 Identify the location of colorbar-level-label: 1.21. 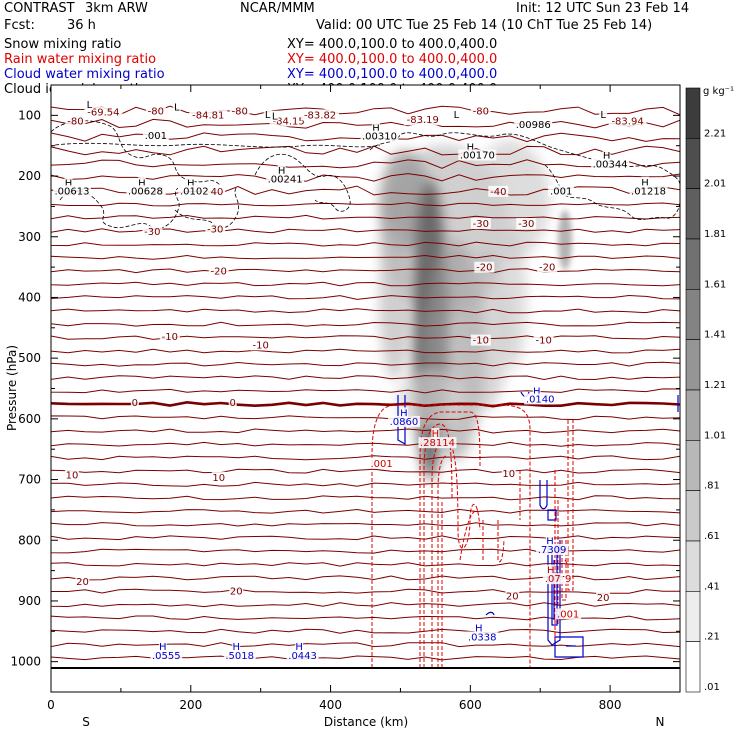
(715, 385).